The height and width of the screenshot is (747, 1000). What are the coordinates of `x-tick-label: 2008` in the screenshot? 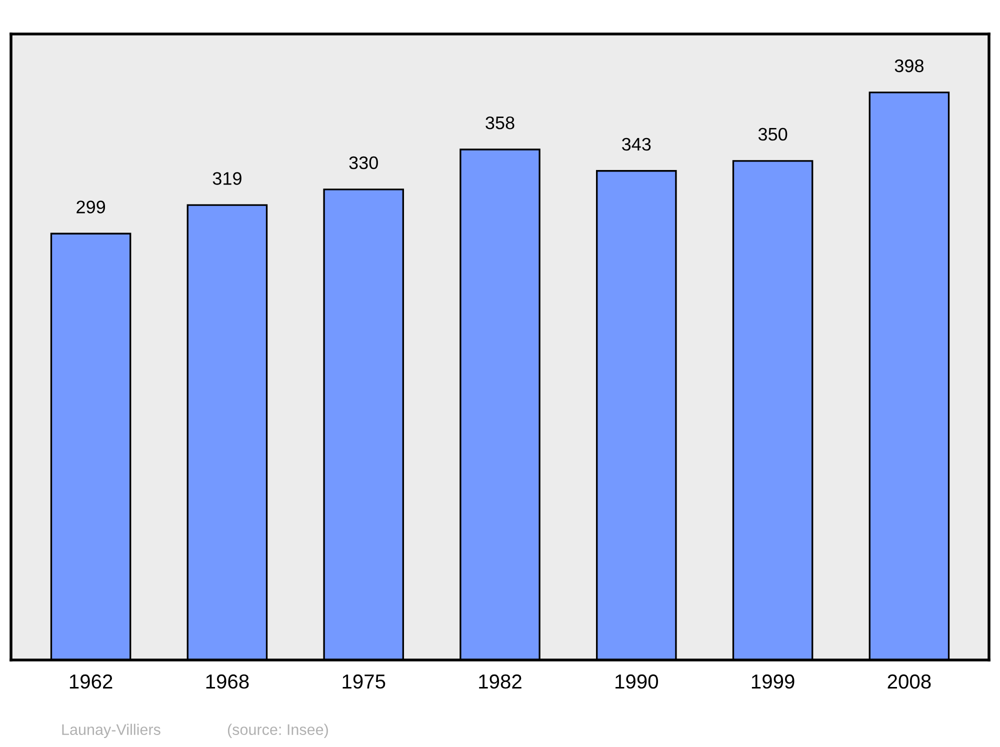 It's located at (909, 681).